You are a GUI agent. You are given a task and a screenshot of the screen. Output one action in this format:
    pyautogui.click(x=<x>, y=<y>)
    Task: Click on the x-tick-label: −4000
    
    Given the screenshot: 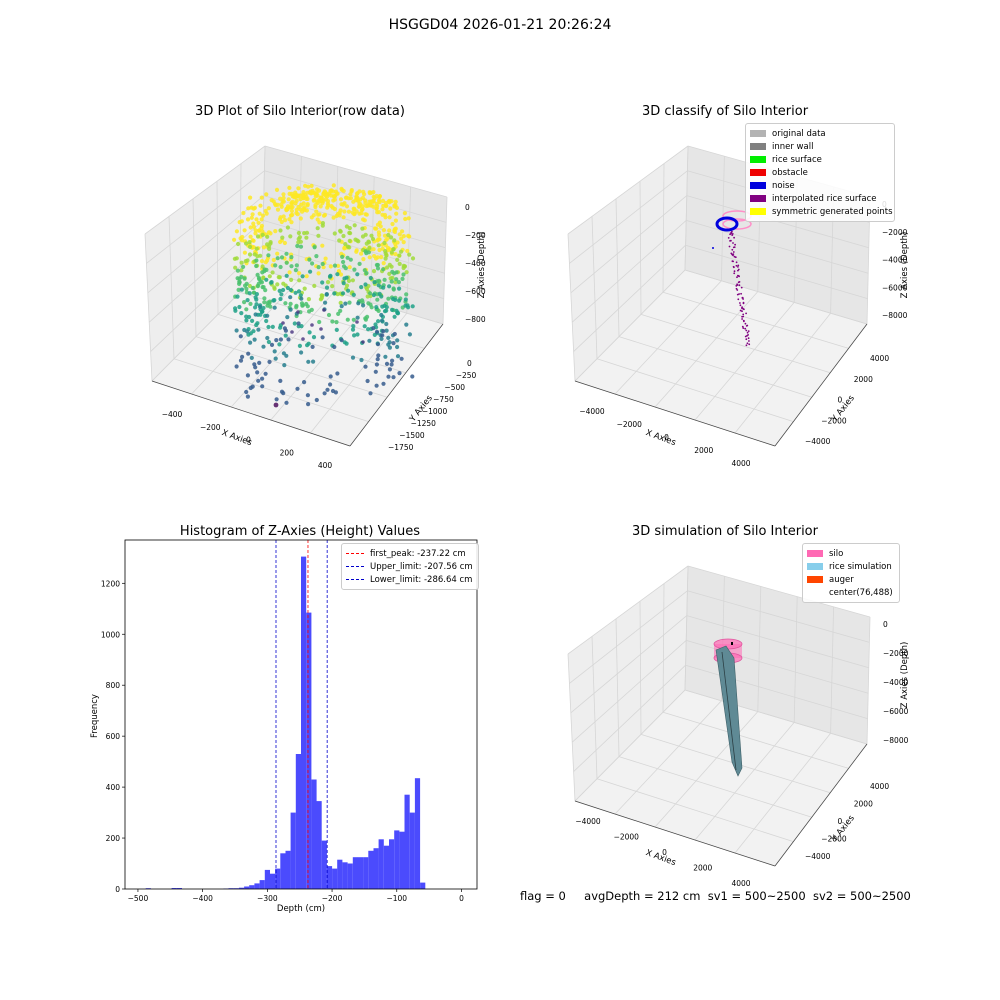 What is the action you would take?
    pyautogui.click(x=592, y=411)
    